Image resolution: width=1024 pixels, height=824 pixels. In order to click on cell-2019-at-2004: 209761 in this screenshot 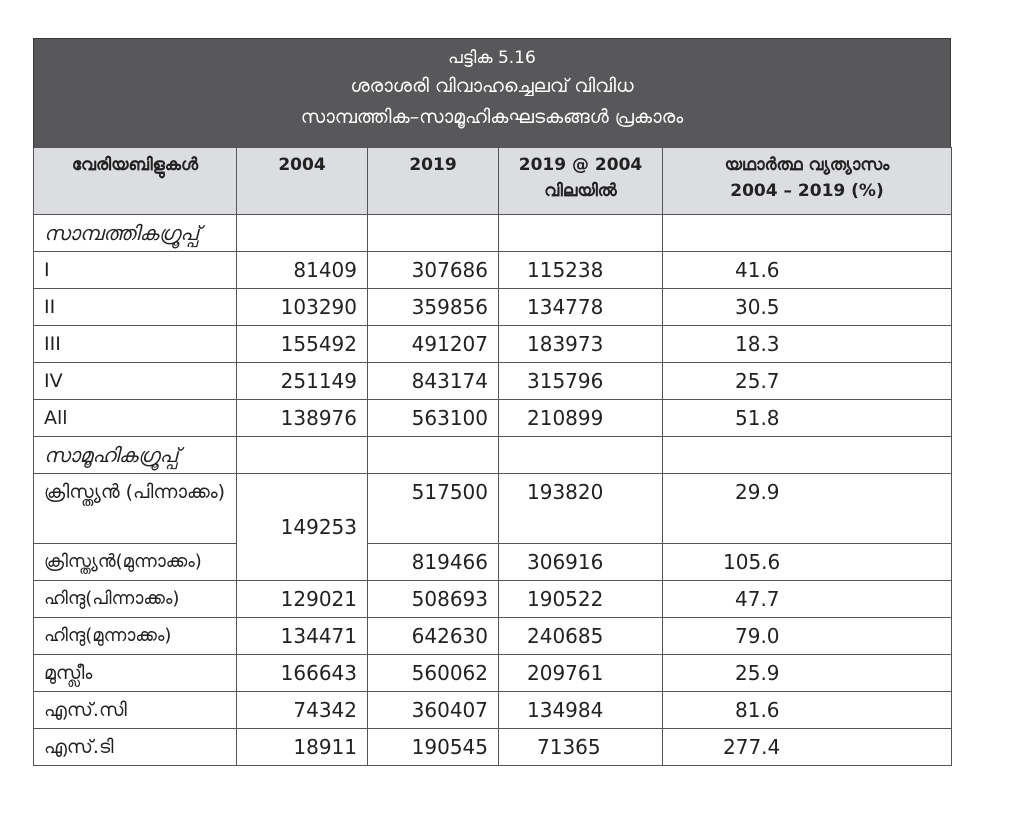, I will do `click(580, 673)`.